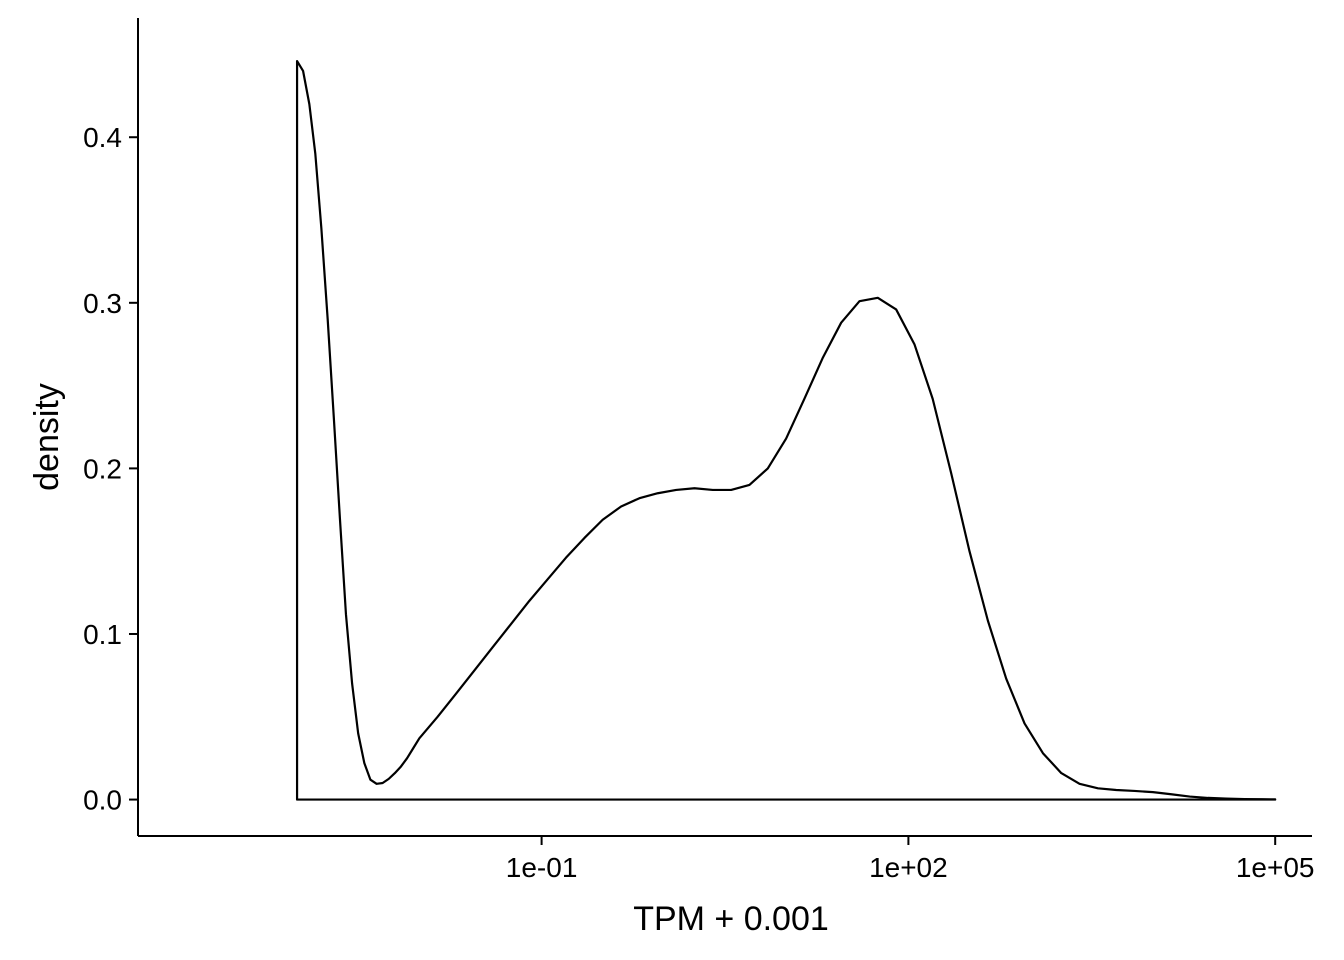 The image size is (1344, 960). What do you see at coordinates (102, 800) in the screenshot?
I see `y-tick-label: 0.0` at bounding box center [102, 800].